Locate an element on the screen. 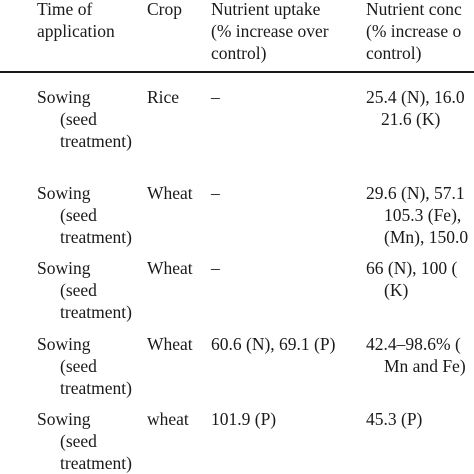  row-3-concentration: 66 (N), 100 ( (K) is located at coordinates (411, 279).